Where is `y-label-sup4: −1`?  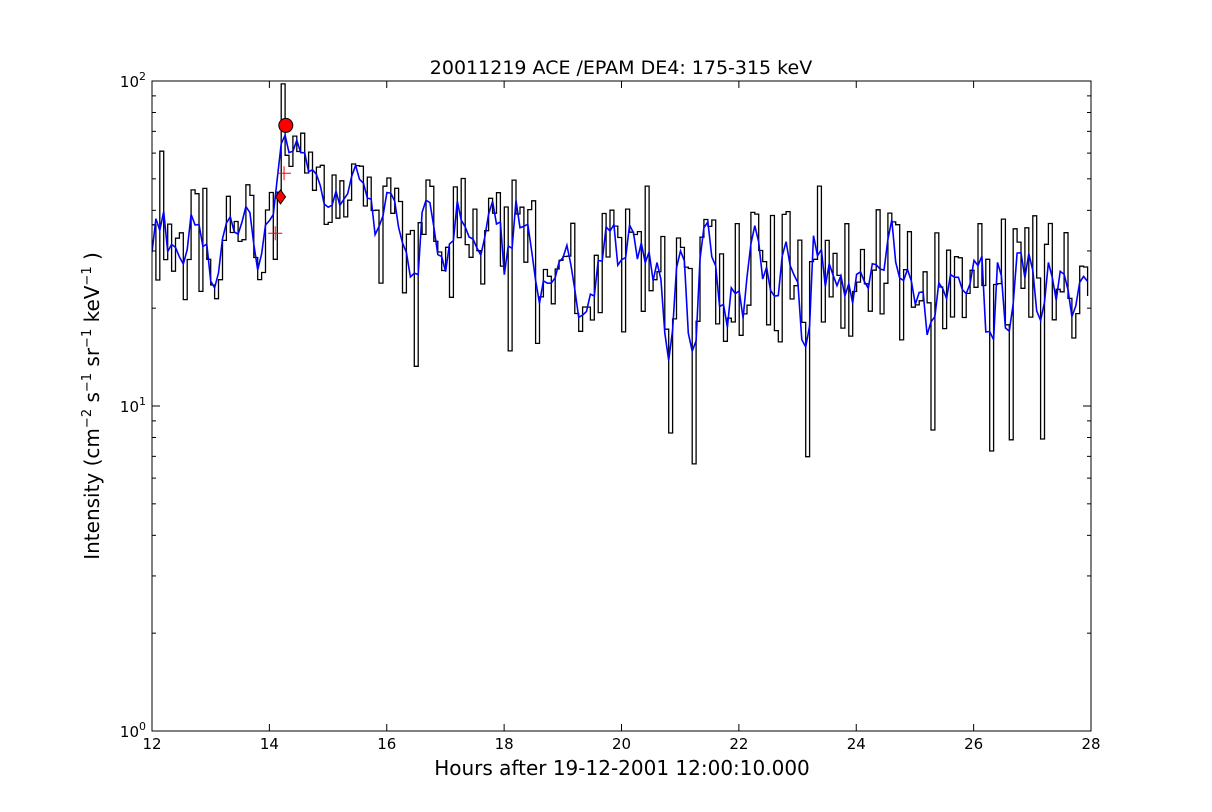
y-label-sup4: −1 is located at coordinates (87, 275).